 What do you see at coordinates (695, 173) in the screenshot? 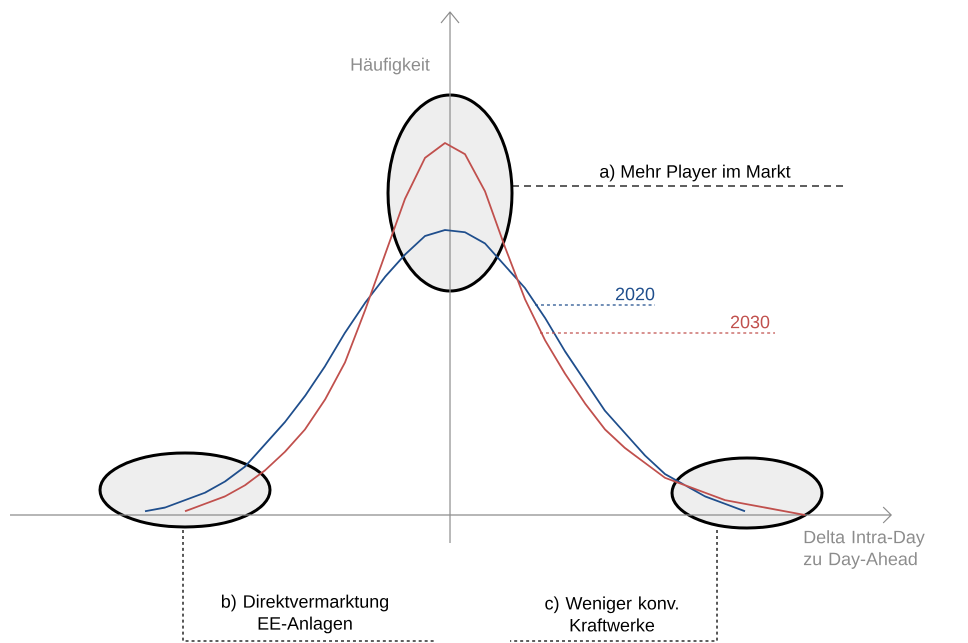
I see `annotation: a) Mehr Player im Markt` at bounding box center [695, 173].